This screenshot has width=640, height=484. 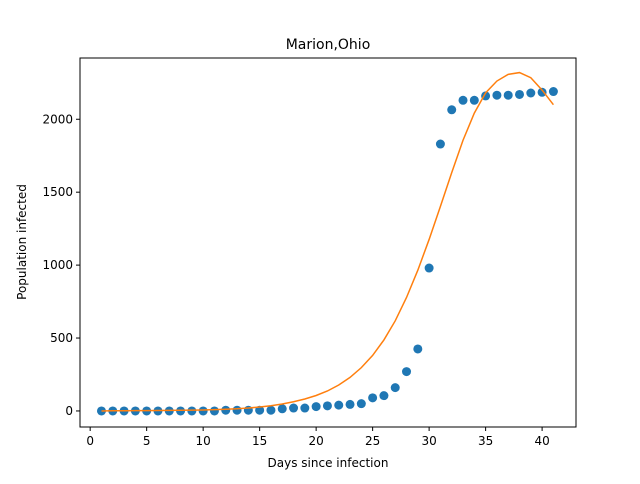 What do you see at coordinates (147, 441) in the screenshot?
I see `x-tick-label: 5` at bounding box center [147, 441].